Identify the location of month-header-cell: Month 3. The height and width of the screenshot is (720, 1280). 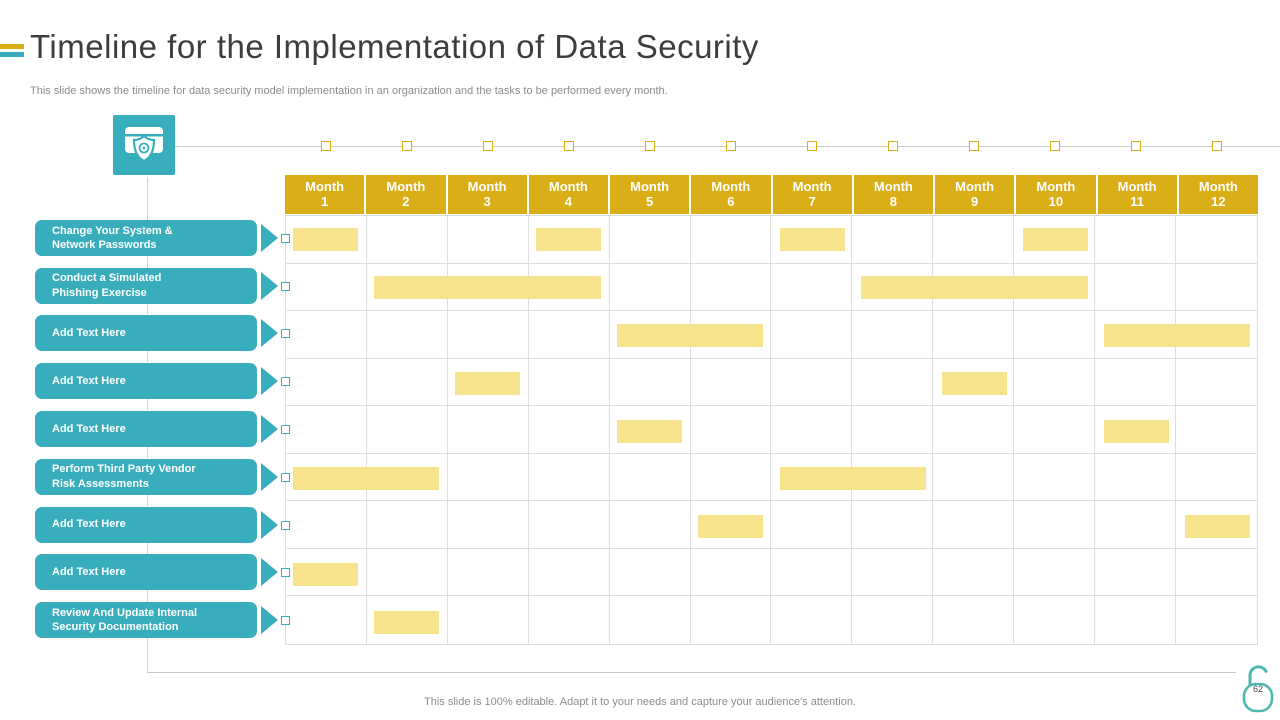
(488, 194).